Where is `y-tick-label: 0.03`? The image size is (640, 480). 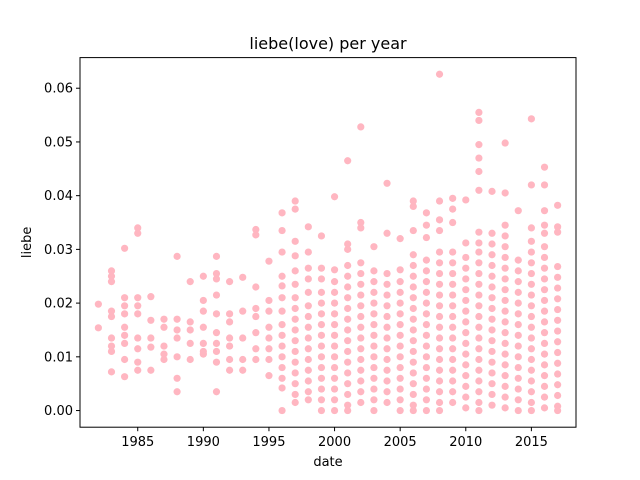 y-tick-label: 0.03 is located at coordinates (58, 250).